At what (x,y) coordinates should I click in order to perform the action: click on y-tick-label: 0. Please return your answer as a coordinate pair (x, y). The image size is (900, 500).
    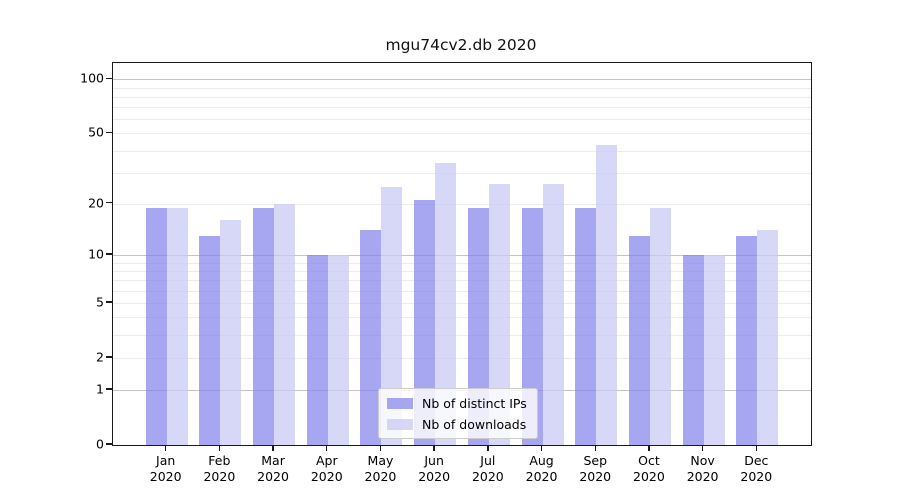
    Looking at the image, I should click on (100, 444).